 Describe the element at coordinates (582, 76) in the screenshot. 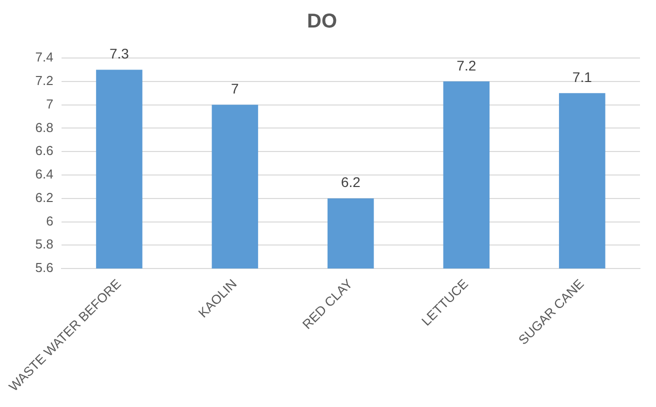

I see `data-label: 7.1` at that location.